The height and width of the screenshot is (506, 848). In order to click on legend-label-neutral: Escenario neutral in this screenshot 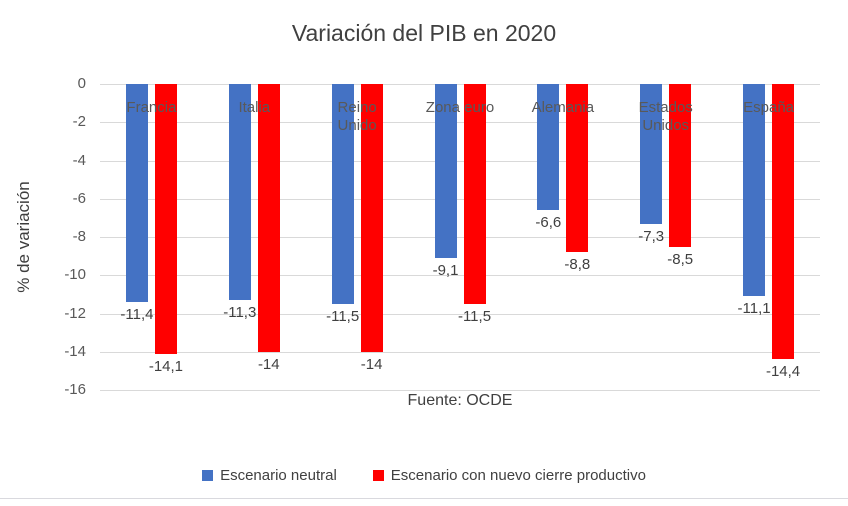, I will do `click(278, 475)`.